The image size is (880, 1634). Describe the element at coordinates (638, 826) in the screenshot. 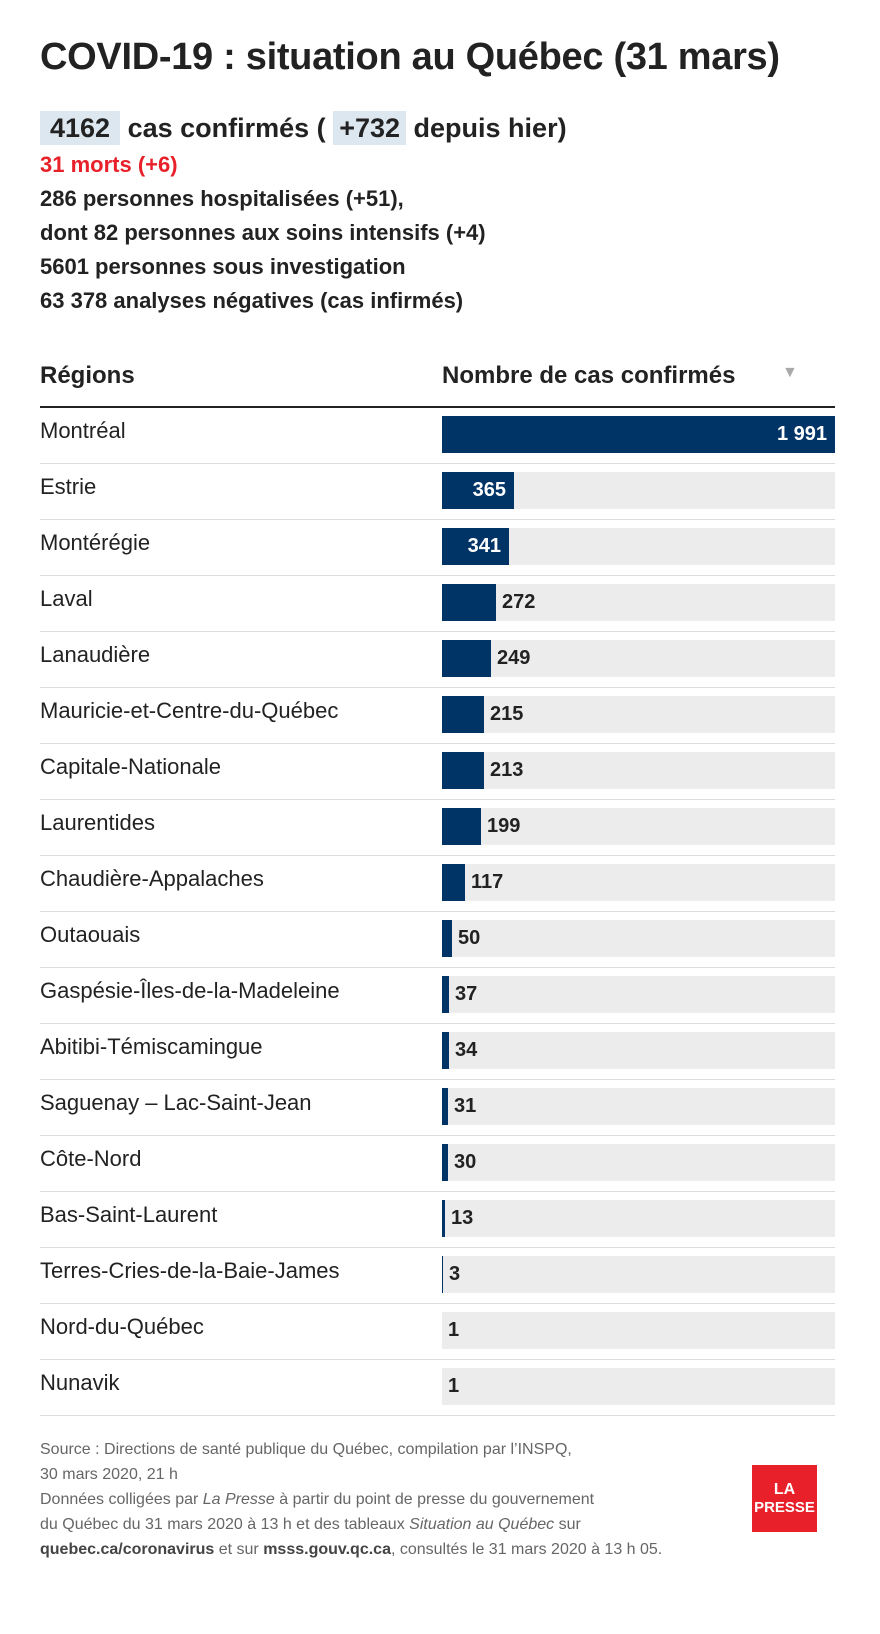

I see `bar-track: 199` at that location.